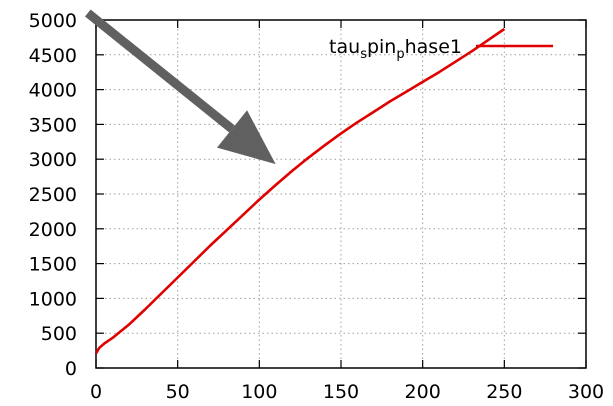 This screenshot has width=613, height=406. I want to click on y-tick-label: 4000, so click(53, 91).